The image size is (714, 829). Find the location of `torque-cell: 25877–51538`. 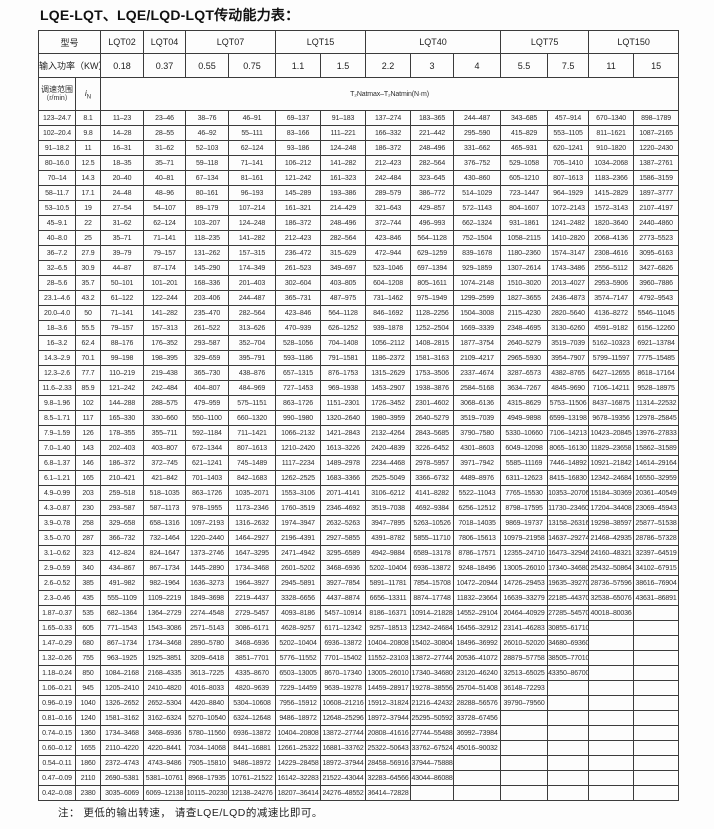

torque-cell: 25877–51538 is located at coordinates (656, 523).